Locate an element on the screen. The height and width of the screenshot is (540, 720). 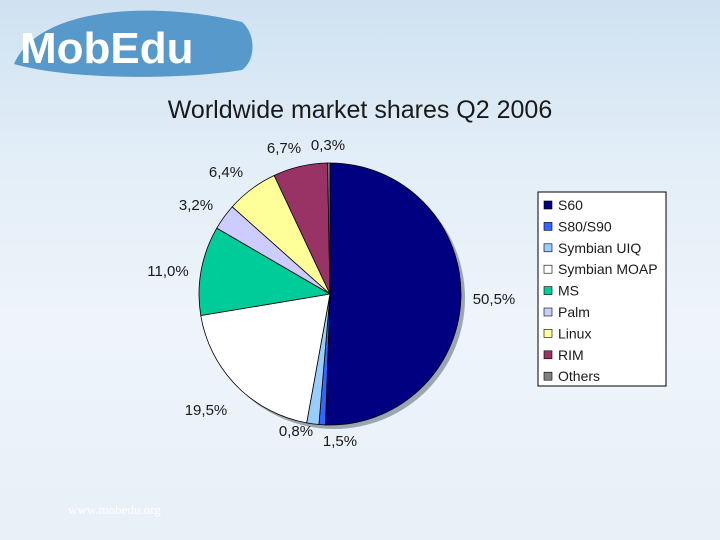
data-label-s60: 50,5% is located at coordinates (494, 299).